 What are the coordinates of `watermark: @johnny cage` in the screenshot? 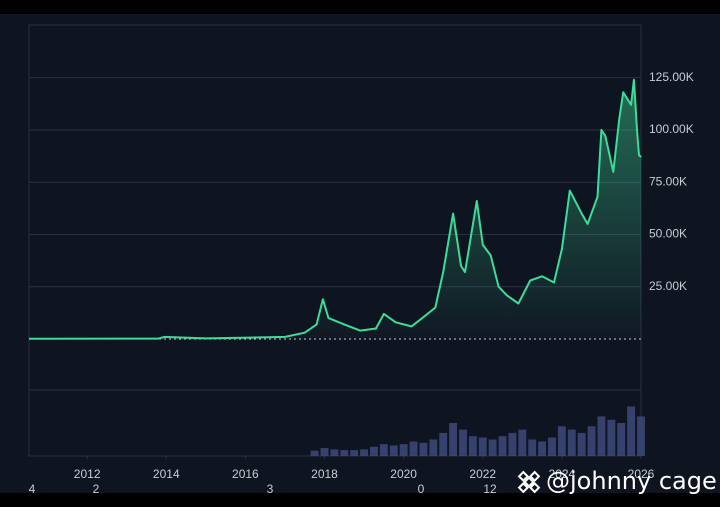 It's located at (617, 481).